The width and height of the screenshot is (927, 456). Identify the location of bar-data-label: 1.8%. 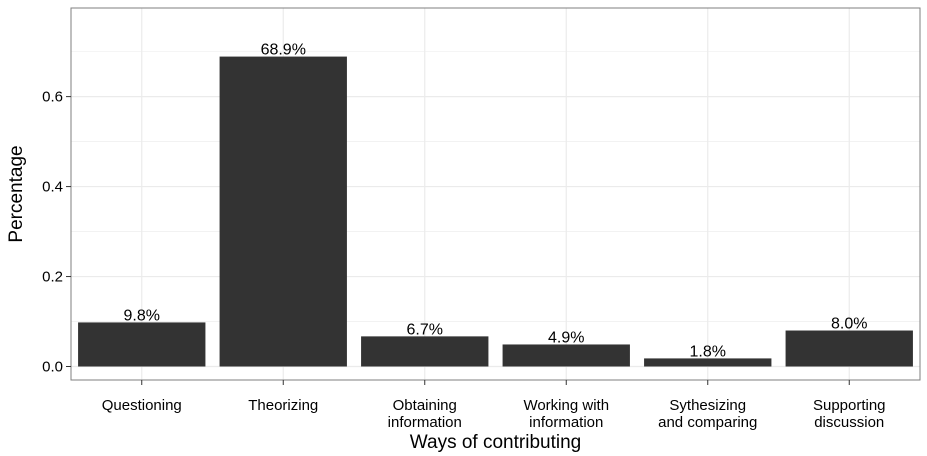
(708, 351).